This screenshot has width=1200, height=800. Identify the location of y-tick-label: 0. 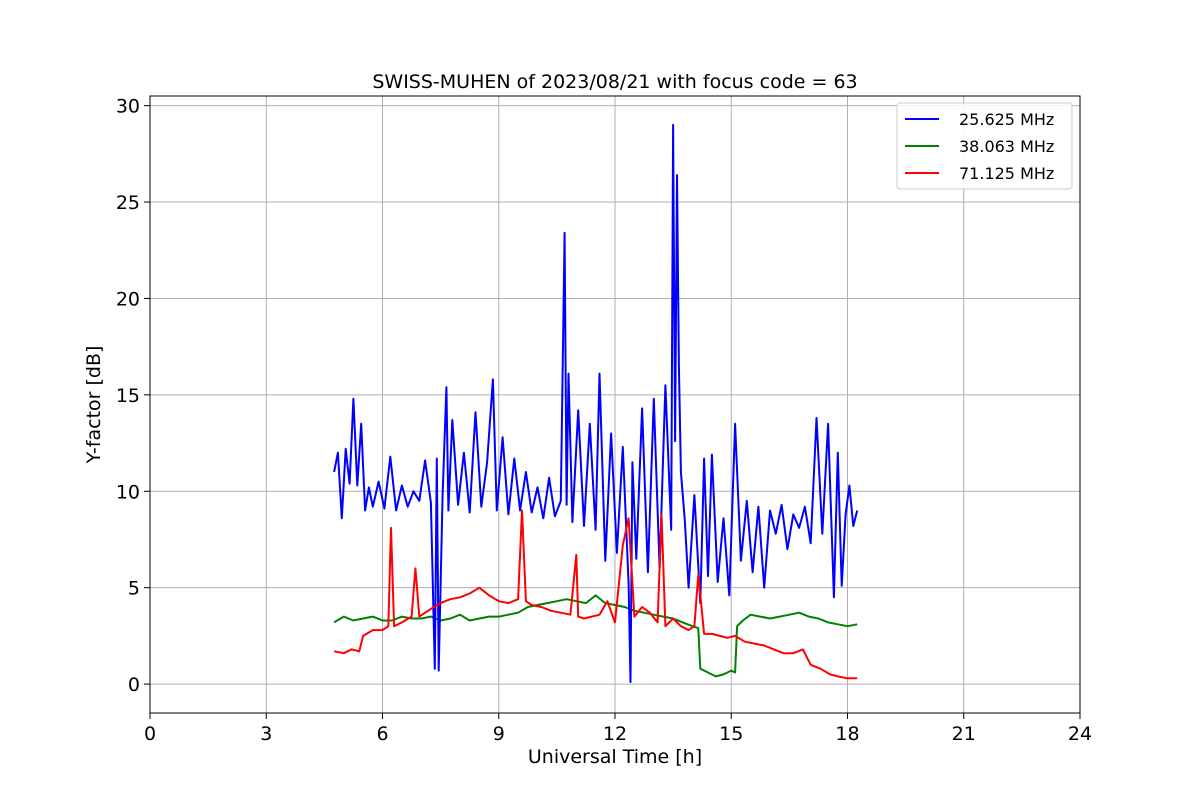
(134, 685).